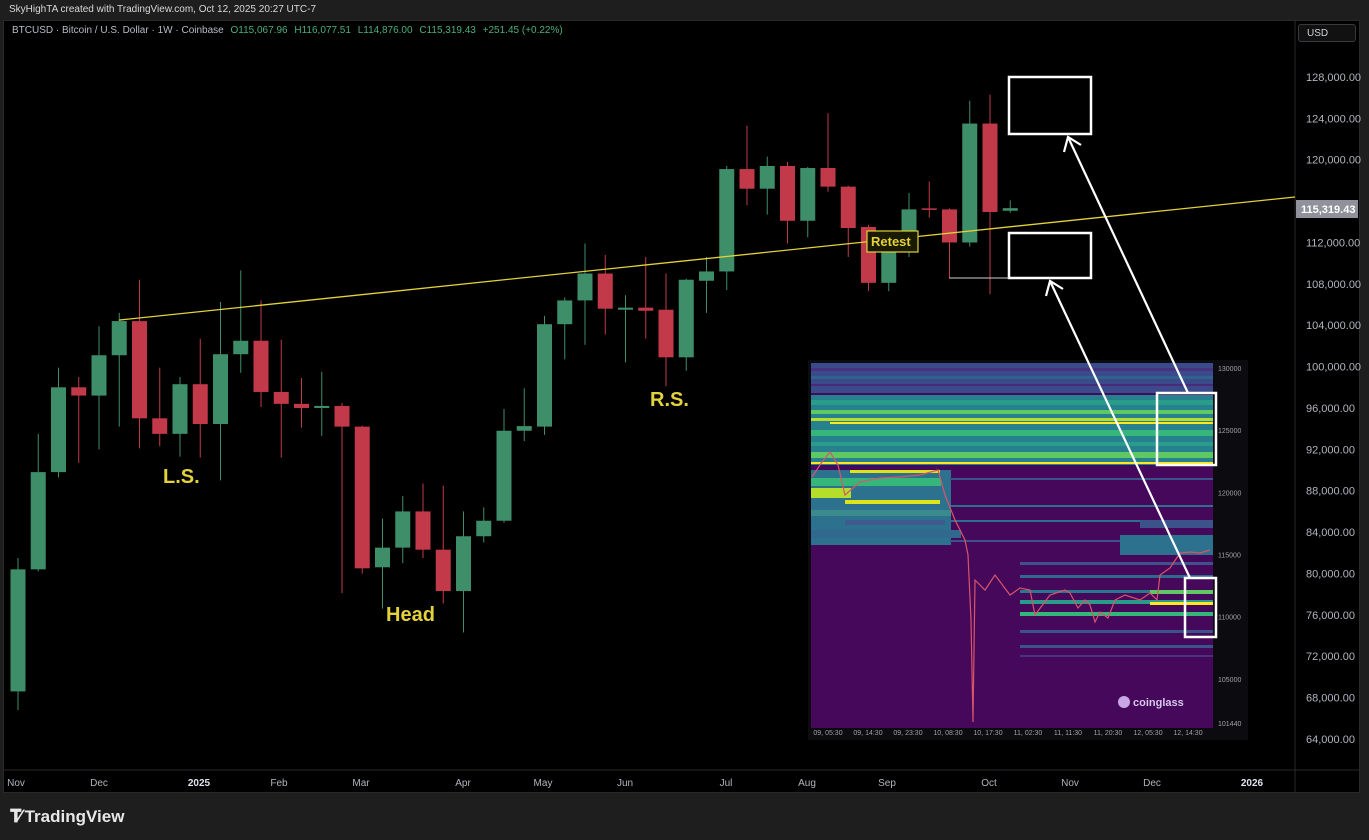  What do you see at coordinates (1333, 78) in the screenshot?
I see `price-axis-tick: 128,000.00` at bounding box center [1333, 78].